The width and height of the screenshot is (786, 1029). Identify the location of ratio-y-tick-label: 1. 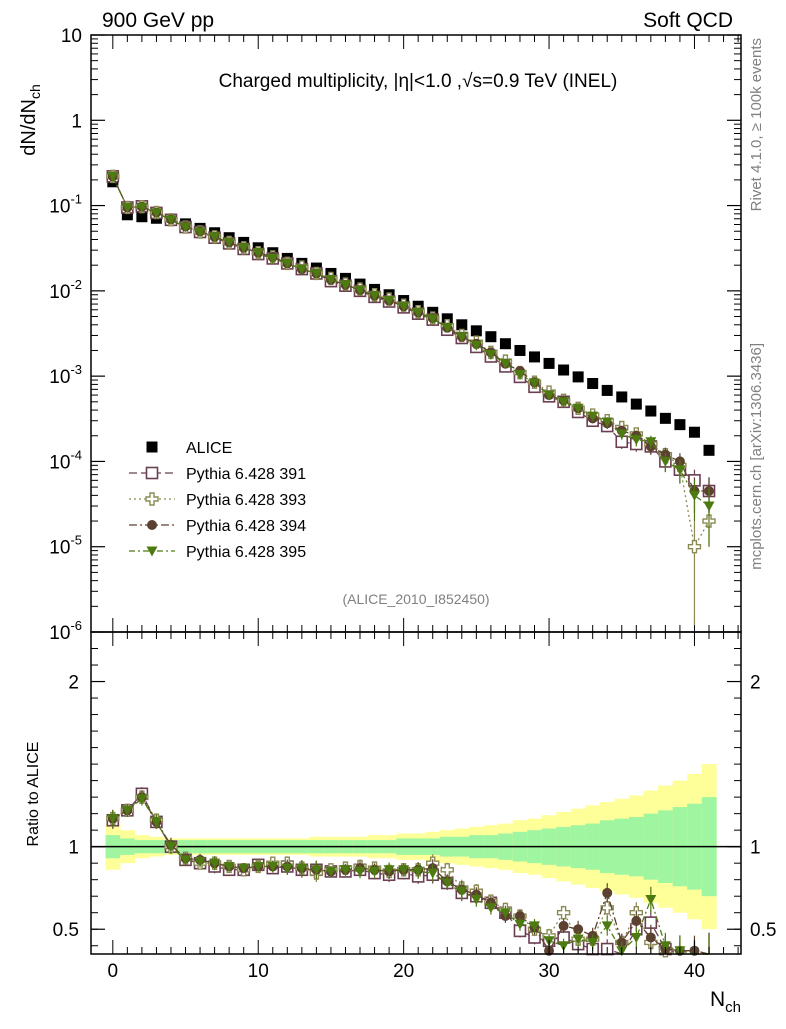
(73, 848).